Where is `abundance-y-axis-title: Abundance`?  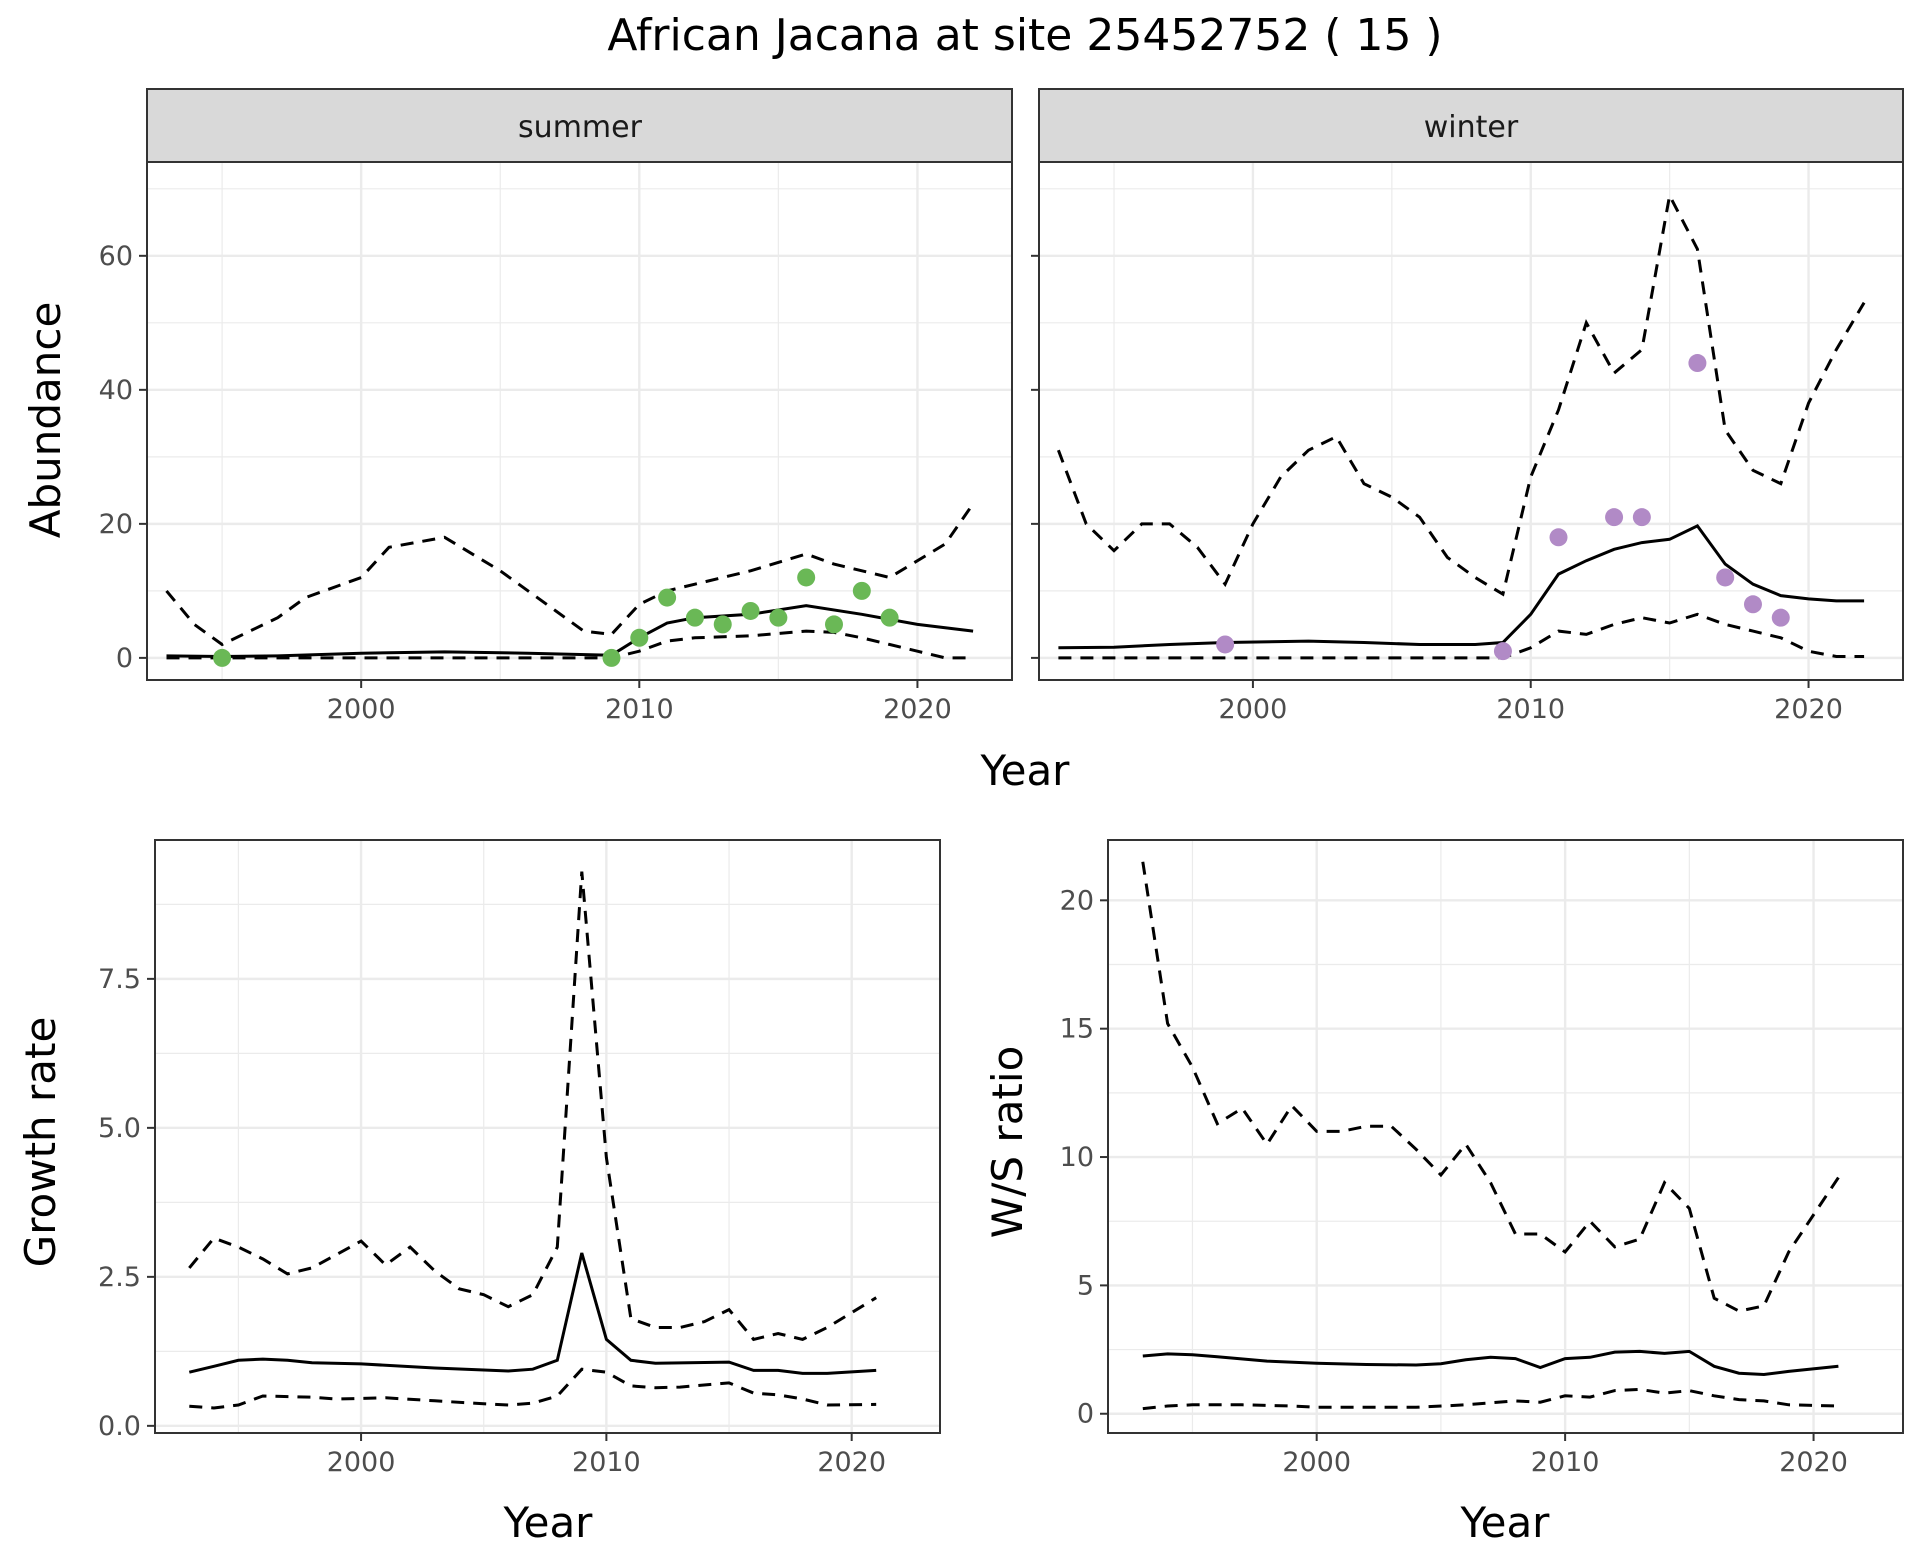
abundance-y-axis-title: Abundance is located at coordinates (45, 420).